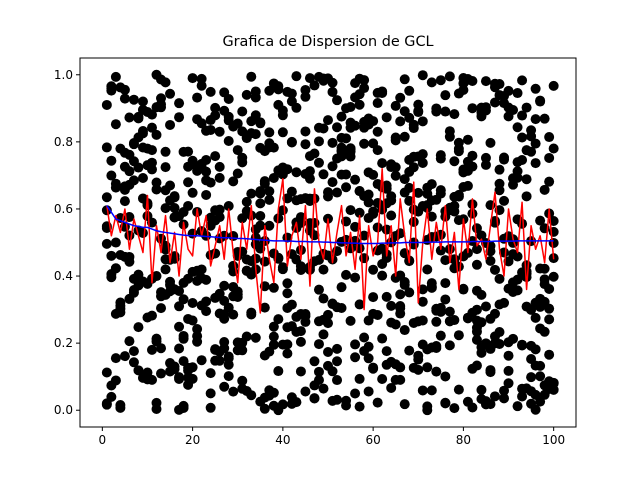  What do you see at coordinates (63, 276) in the screenshot?
I see `y-tick-label: 0.4` at bounding box center [63, 276].